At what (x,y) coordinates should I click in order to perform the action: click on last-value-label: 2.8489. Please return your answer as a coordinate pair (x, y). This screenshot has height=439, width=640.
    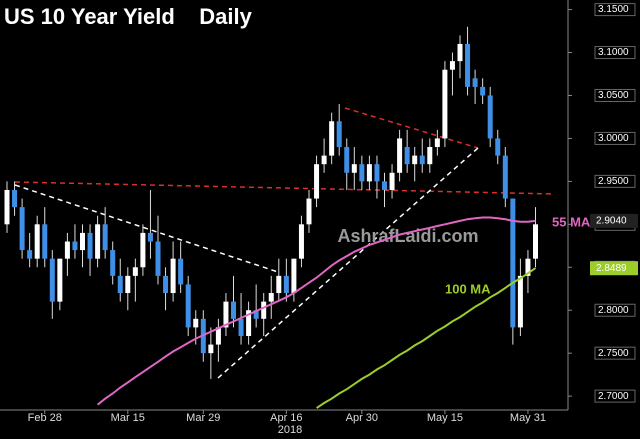
    Looking at the image, I should click on (611, 268).